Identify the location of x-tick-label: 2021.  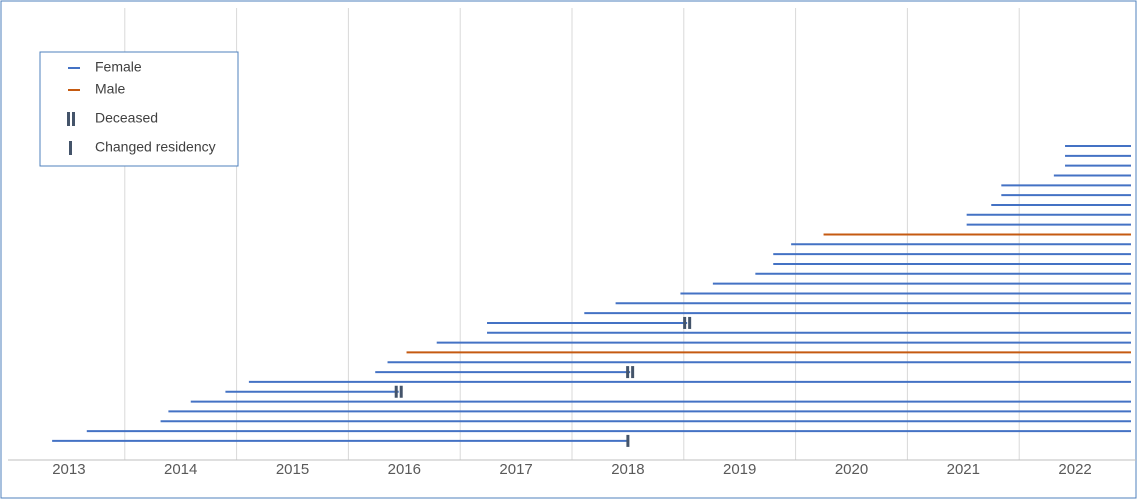
(963, 469).